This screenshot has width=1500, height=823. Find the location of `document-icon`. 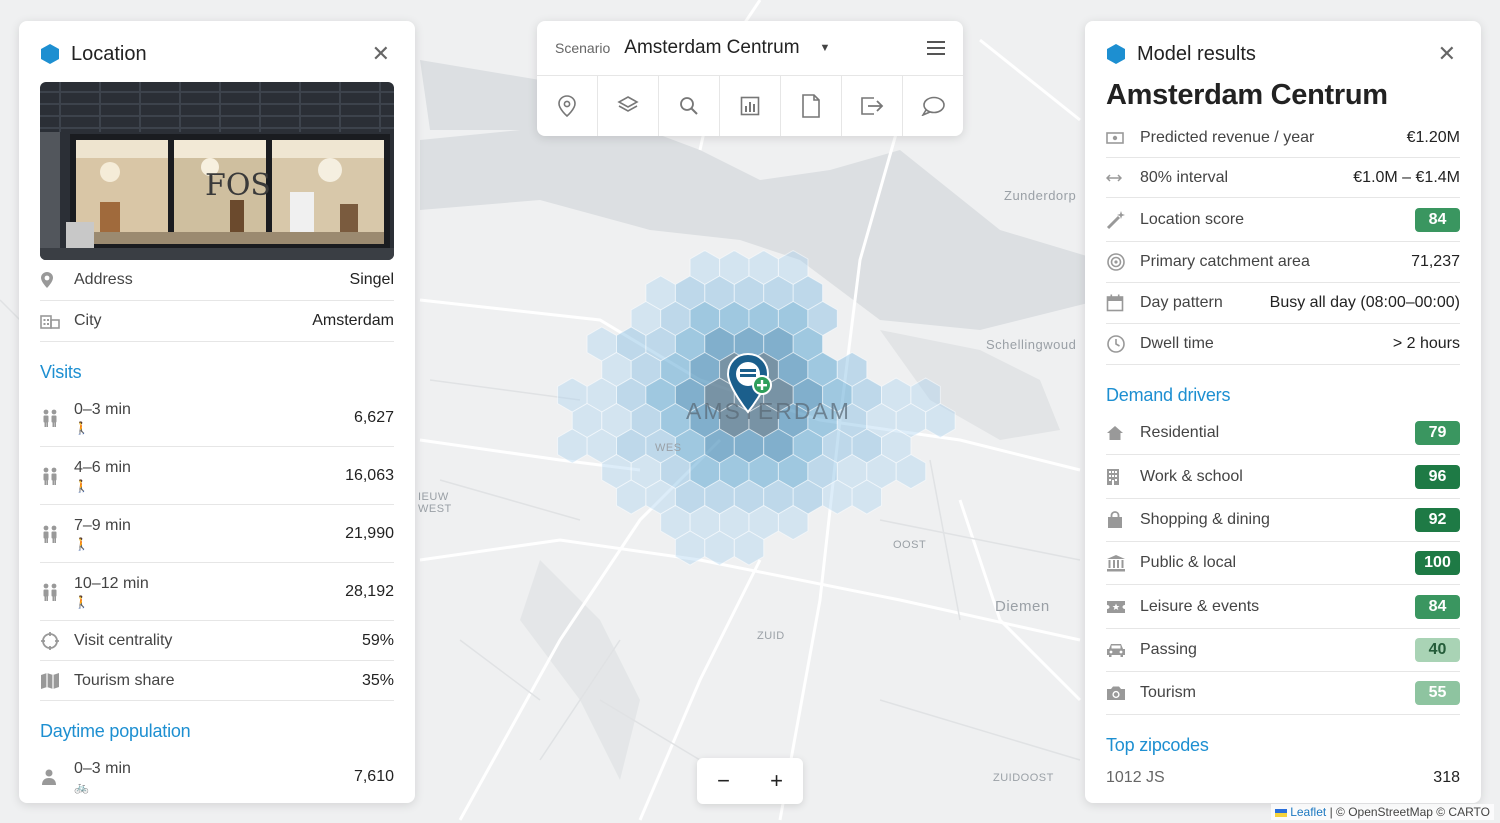

document-icon is located at coordinates (811, 106).